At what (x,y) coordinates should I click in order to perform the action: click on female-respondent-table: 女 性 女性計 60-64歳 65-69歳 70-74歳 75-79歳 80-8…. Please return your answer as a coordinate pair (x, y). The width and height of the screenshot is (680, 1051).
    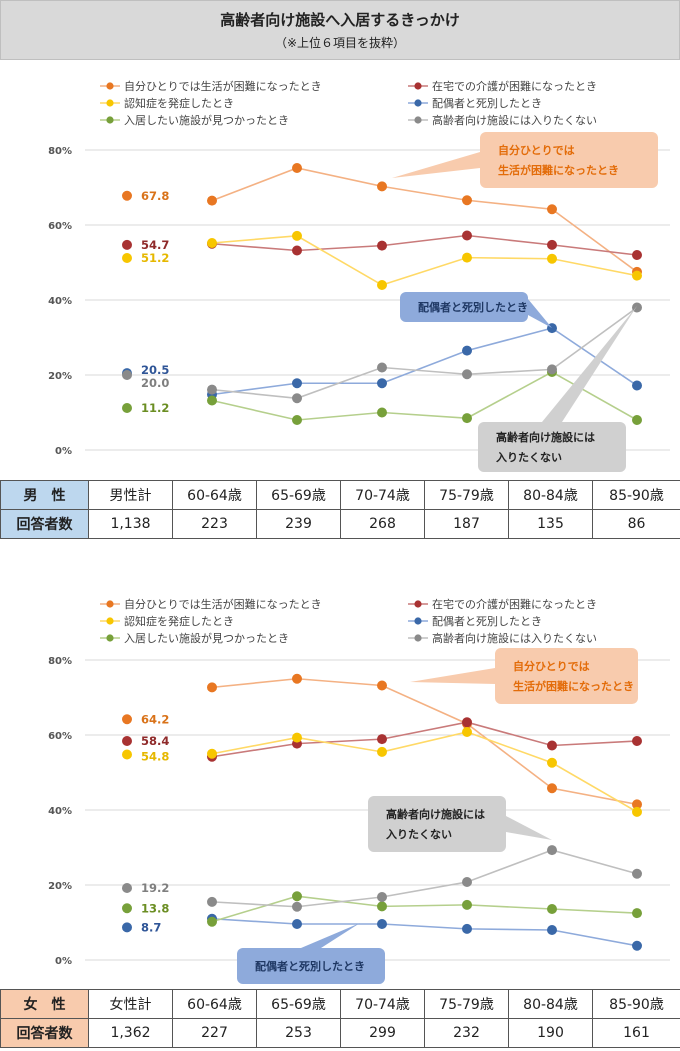
    Looking at the image, I should click on (340, 1018).